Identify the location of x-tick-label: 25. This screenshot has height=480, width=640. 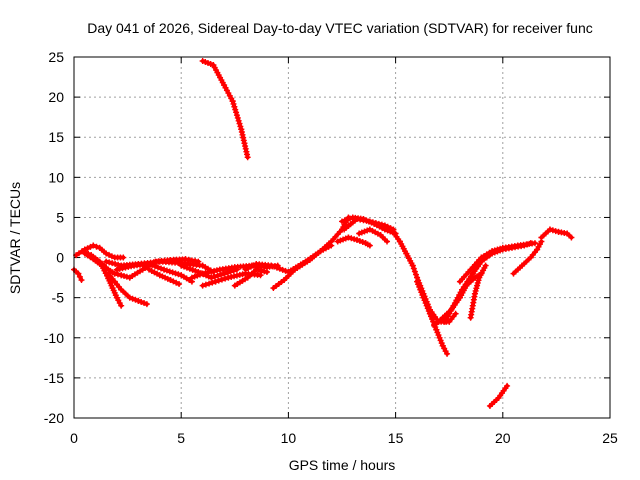
(610, 438).